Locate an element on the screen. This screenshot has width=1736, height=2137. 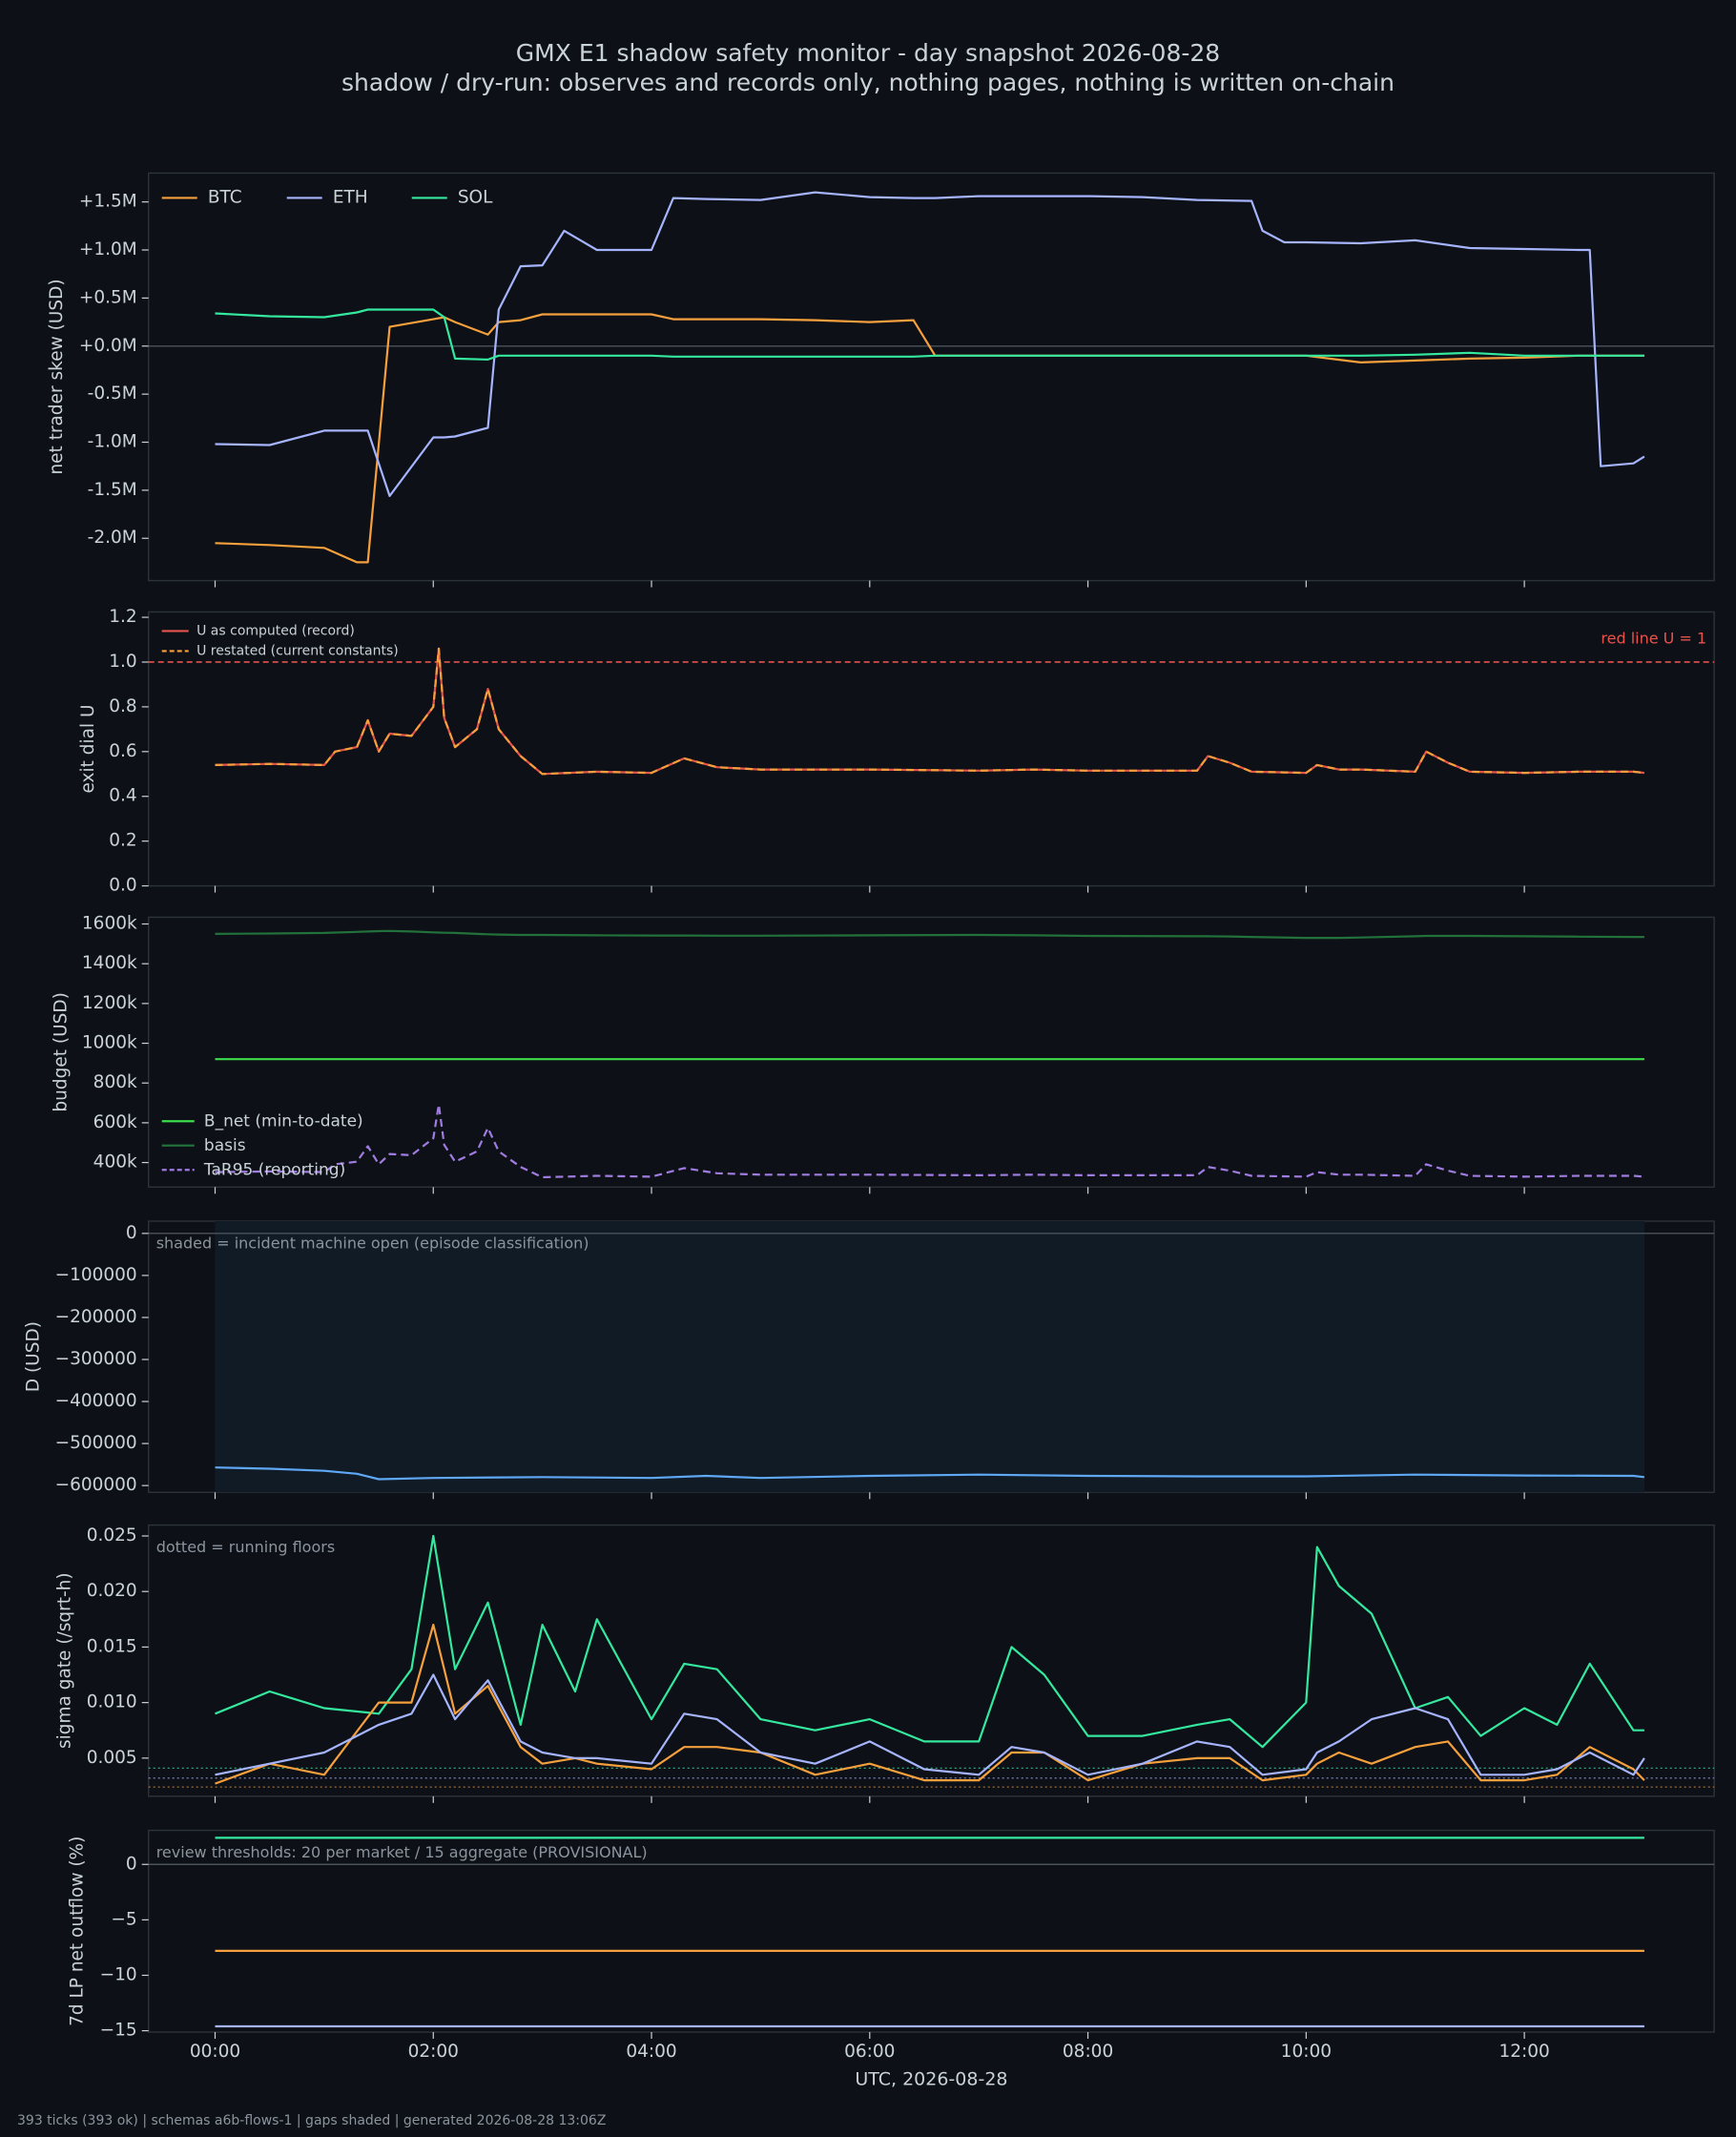
y-tick-label: -1.5M is located at coordinates (112, 490).